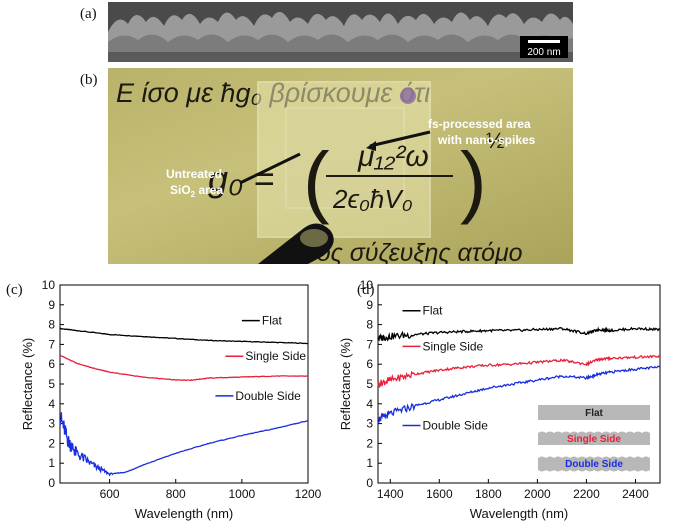  I want to click on chart1-series-flat, so click(519, 334).